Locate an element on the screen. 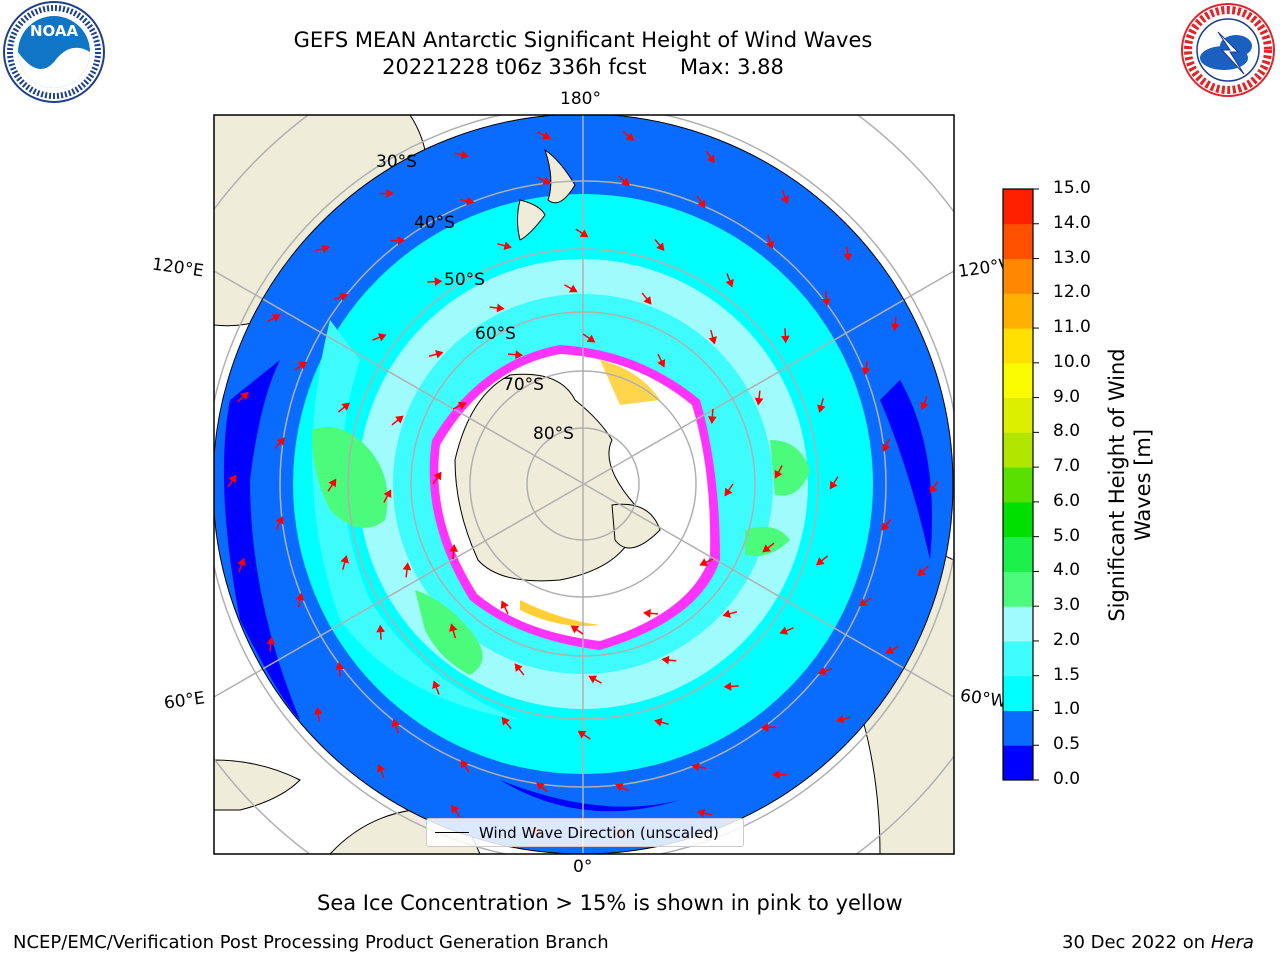  colorbar-tick-label: 14.0 is located at coordinates (1072, 222).